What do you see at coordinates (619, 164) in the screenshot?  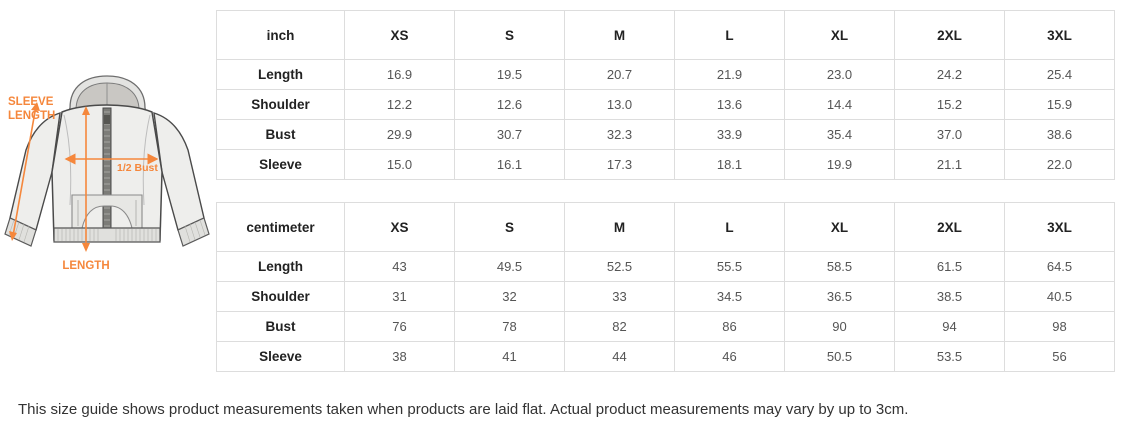 I see `cell-value: 17.3` at bounding box center [619, 164].